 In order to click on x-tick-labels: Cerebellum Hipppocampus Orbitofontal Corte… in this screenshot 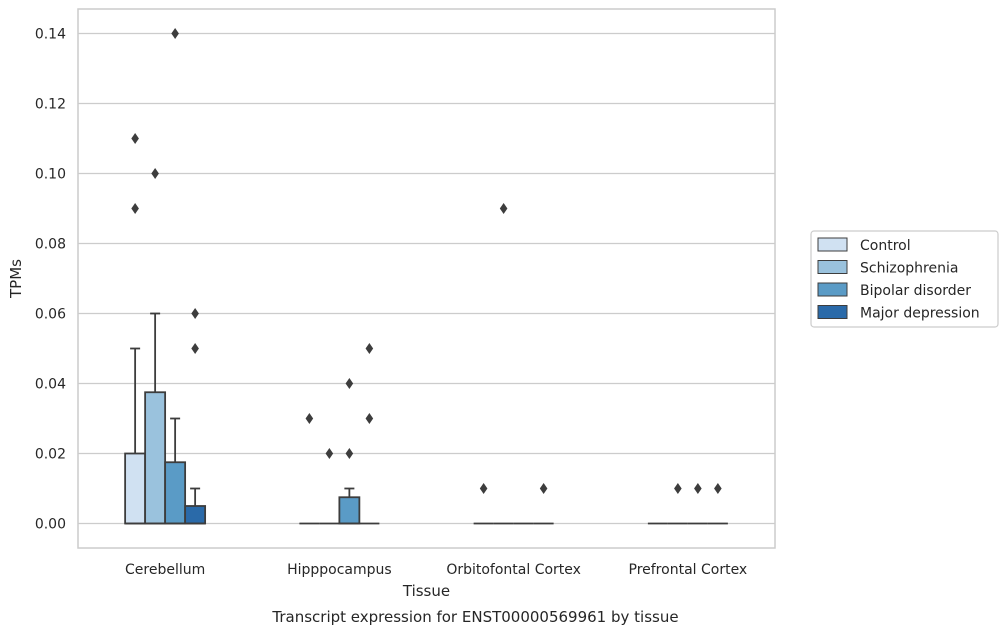, I will do `click(436, 570)`.